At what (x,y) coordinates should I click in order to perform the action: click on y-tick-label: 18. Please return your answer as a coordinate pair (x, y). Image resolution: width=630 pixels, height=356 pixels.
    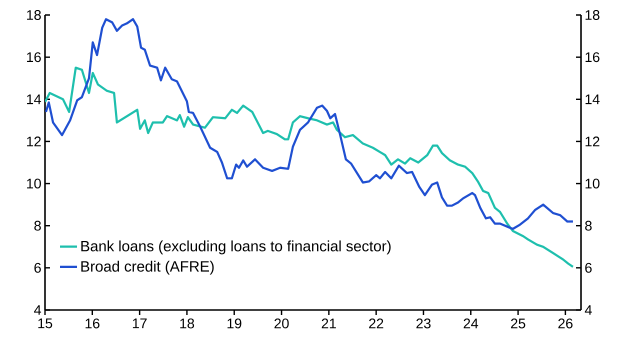
    Looking at the image, I should click on (34, 15).